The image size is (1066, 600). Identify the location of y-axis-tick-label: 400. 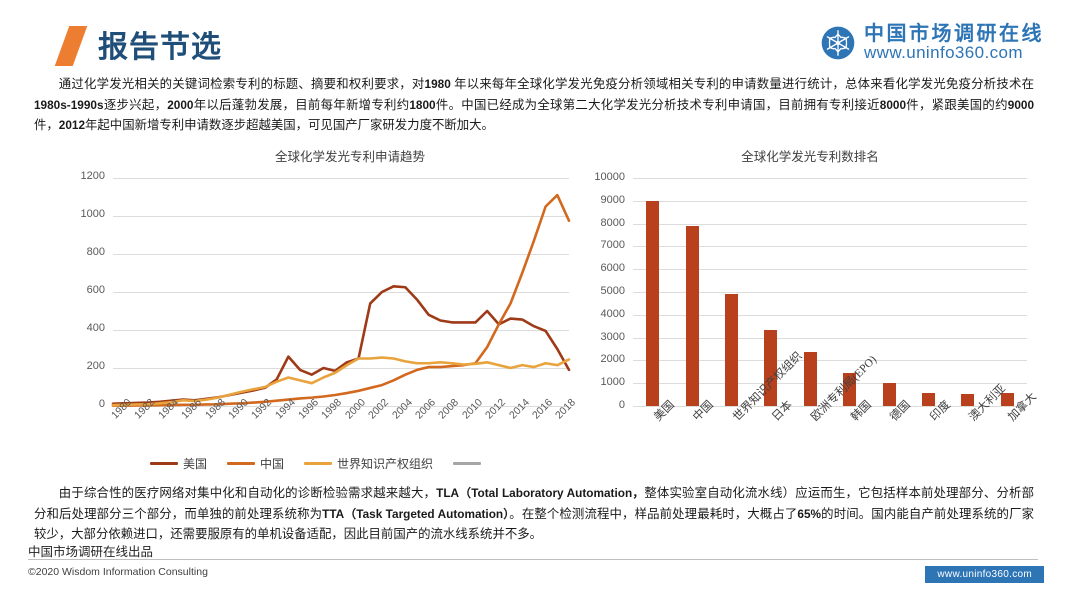
(95, 328).